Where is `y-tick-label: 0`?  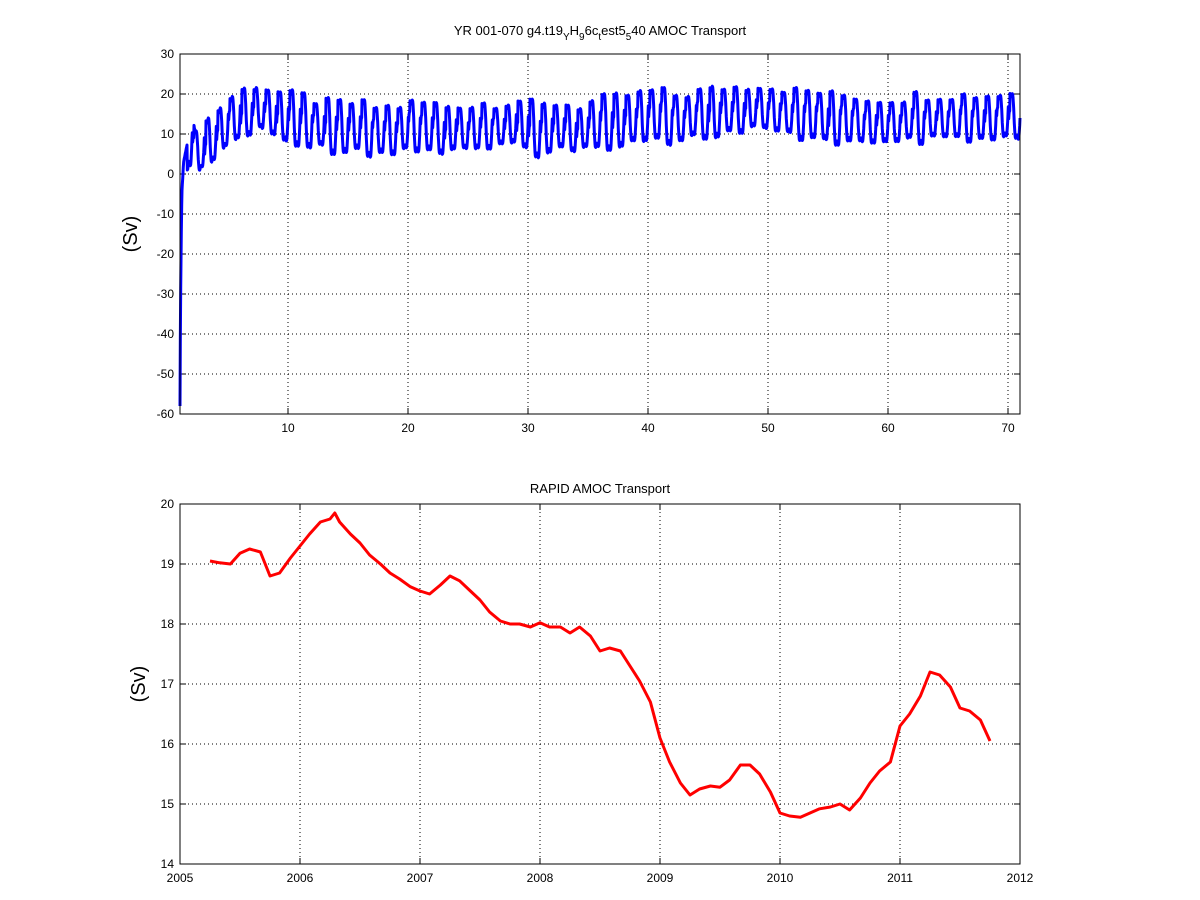 y-tick-label: 0 is located at coordinates (170, 174).